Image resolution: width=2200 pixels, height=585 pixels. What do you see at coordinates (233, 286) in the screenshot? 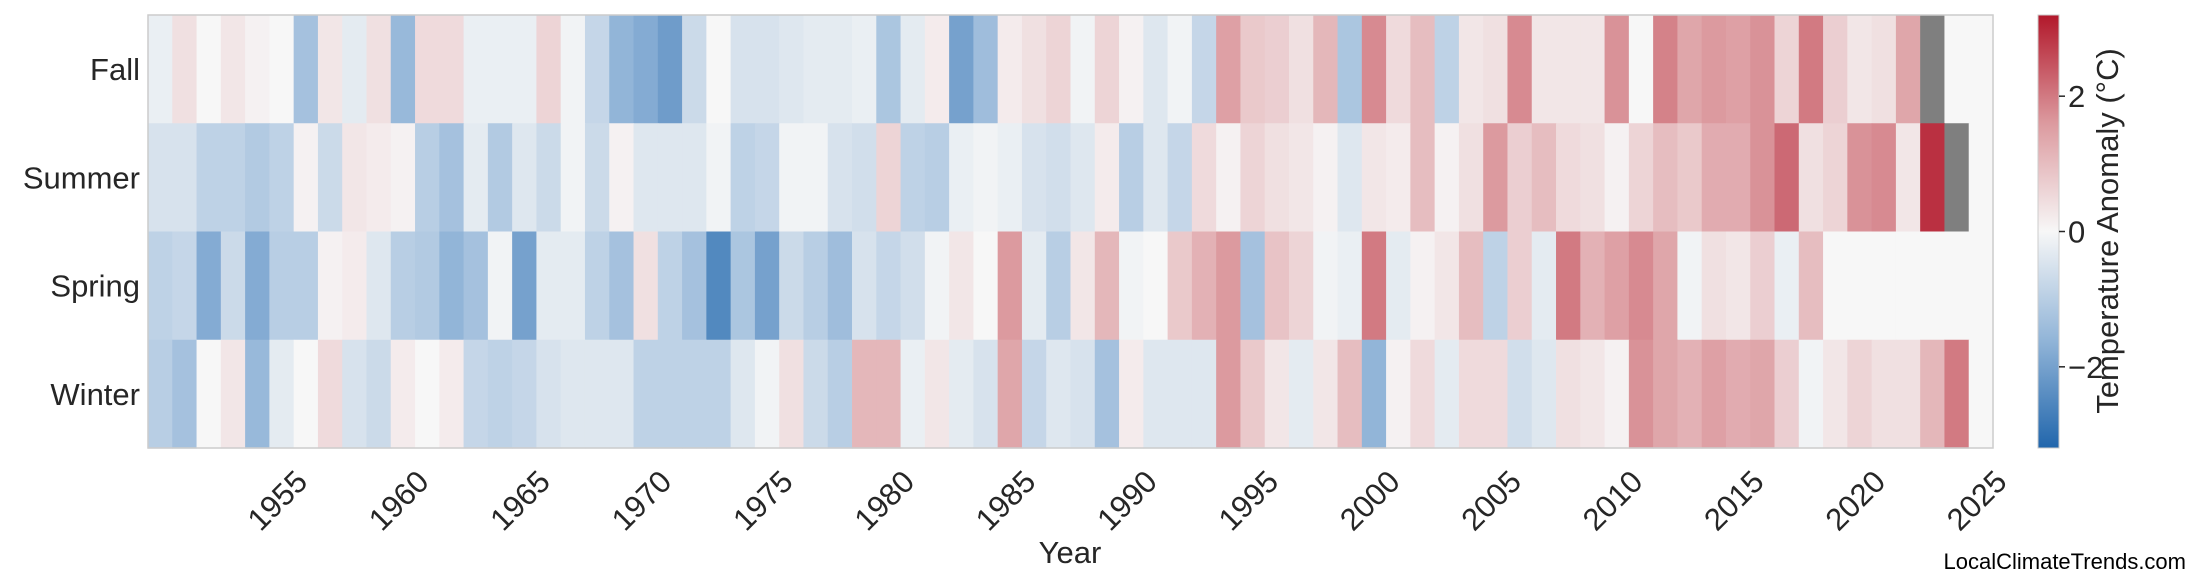
I see `heatmap-cell-spring-1953` at bounding box center [233, 286].